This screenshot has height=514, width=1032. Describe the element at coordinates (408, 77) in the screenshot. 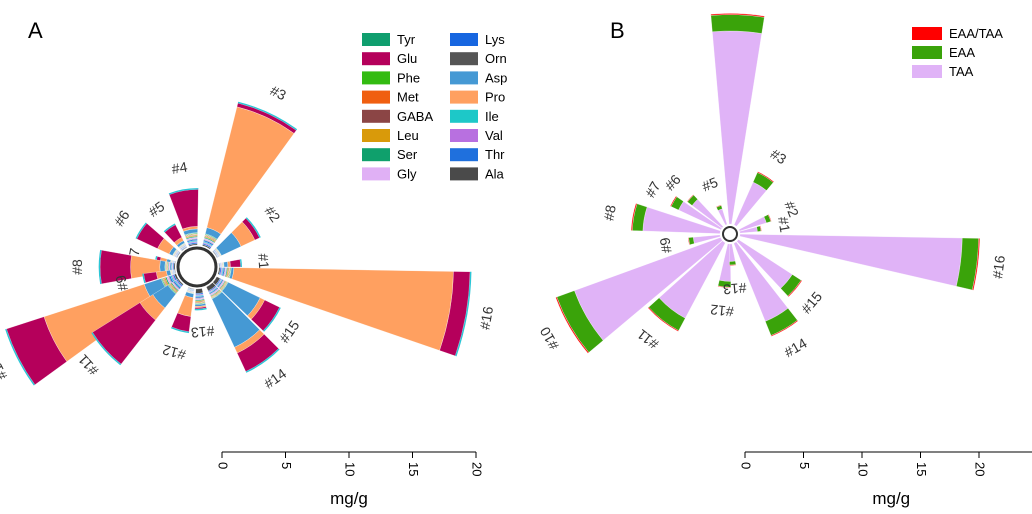

I see `legend-label: Phe` at that location.